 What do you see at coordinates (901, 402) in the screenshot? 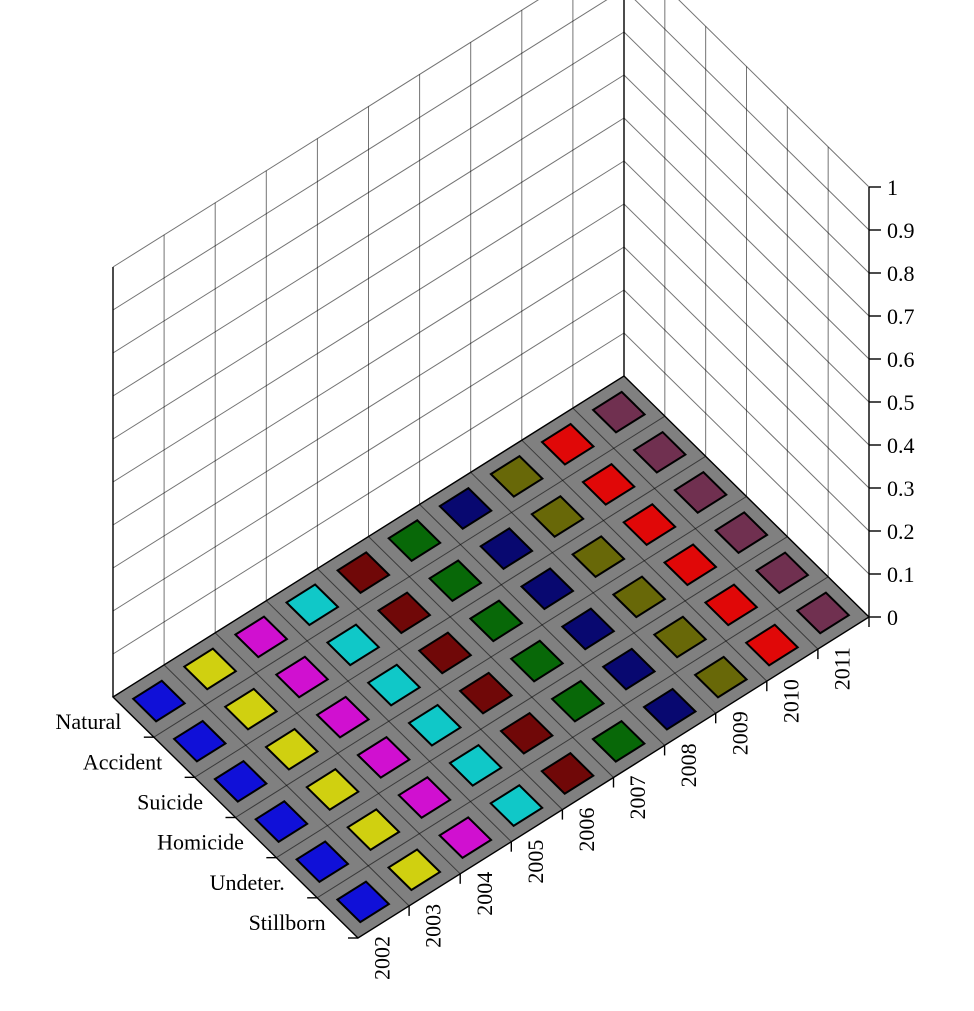
I see `z-tick-label: 0.5` at bounding box center [901, 402].